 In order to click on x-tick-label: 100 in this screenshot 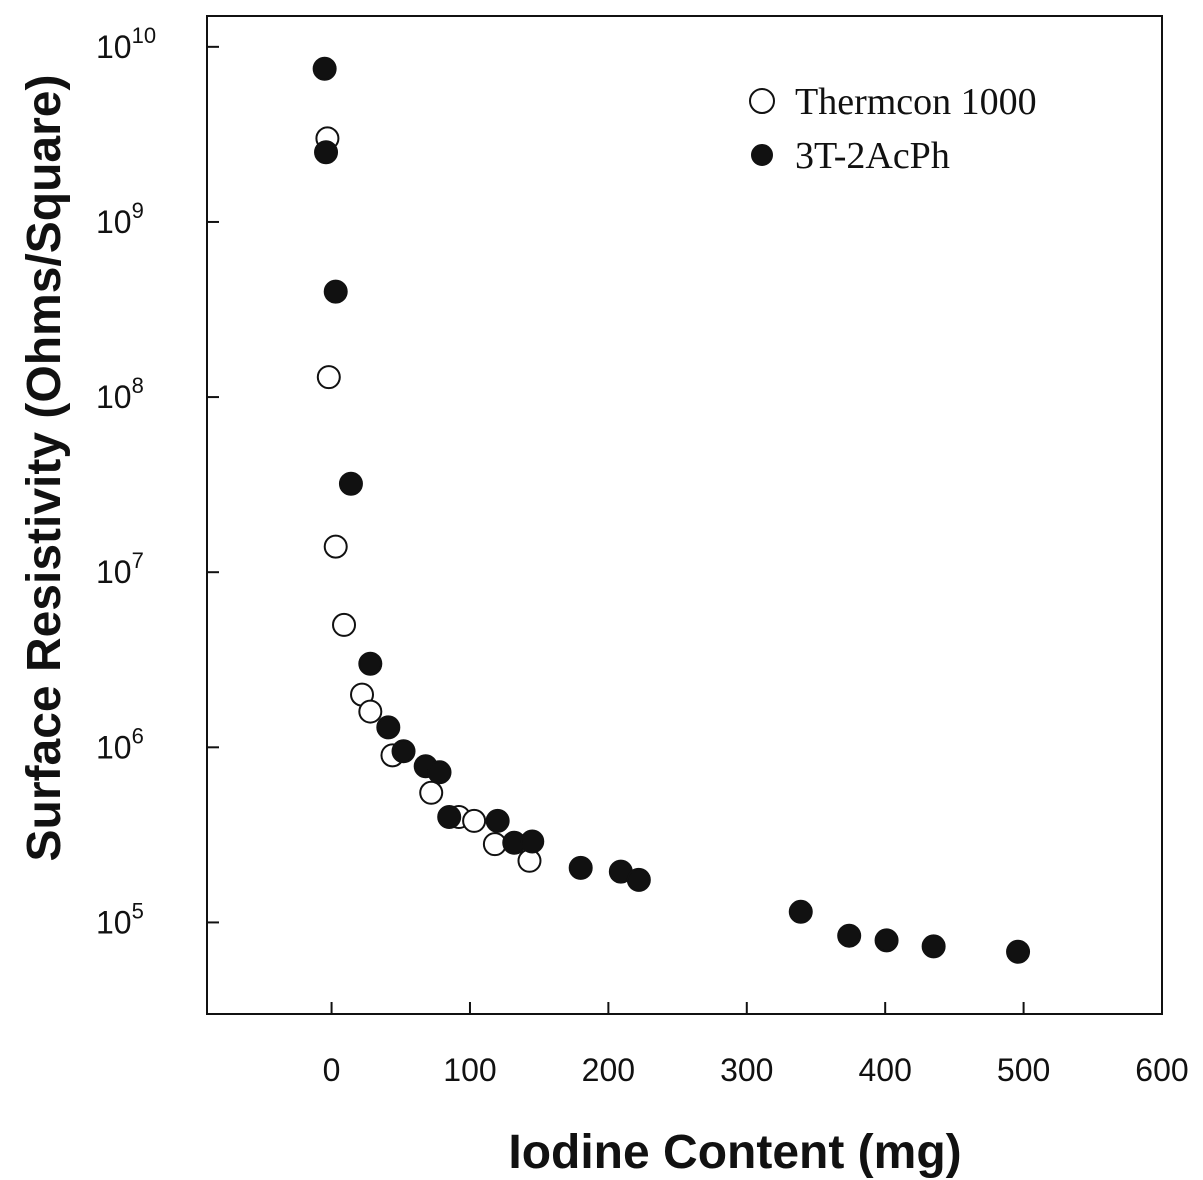, I will do `click(469, 1070)`.